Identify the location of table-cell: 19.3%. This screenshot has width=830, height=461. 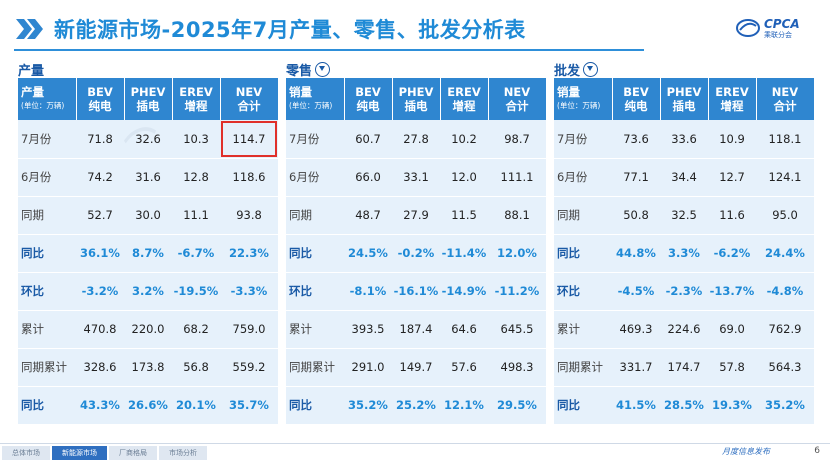
(732, 405).